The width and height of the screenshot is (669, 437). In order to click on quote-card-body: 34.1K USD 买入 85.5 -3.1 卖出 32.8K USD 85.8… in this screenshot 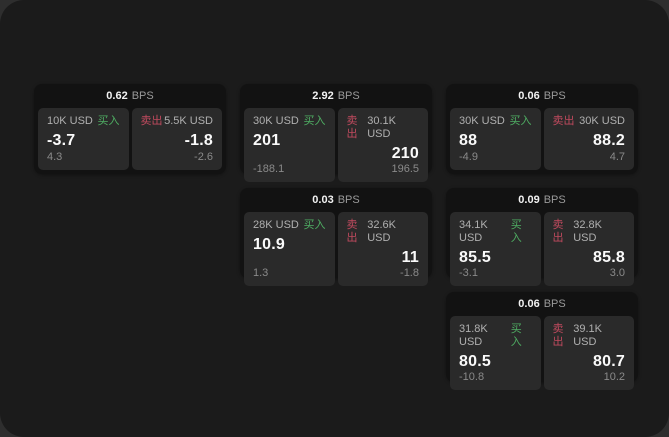, I will do `click(542, 251)`.